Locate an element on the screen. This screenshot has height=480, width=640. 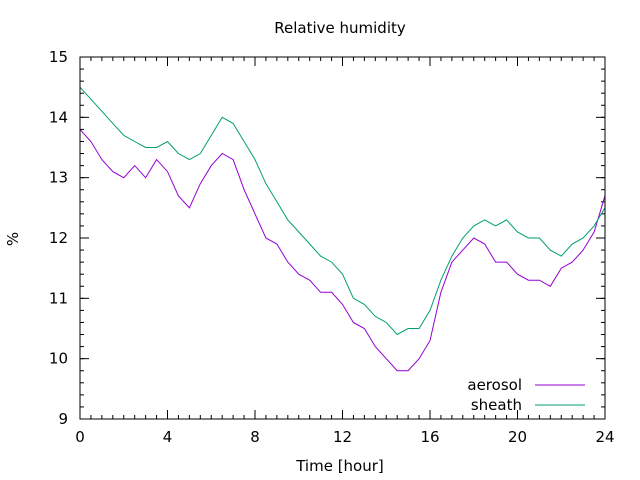
y-tick-label: 14 is located at coordinates (58, 117).